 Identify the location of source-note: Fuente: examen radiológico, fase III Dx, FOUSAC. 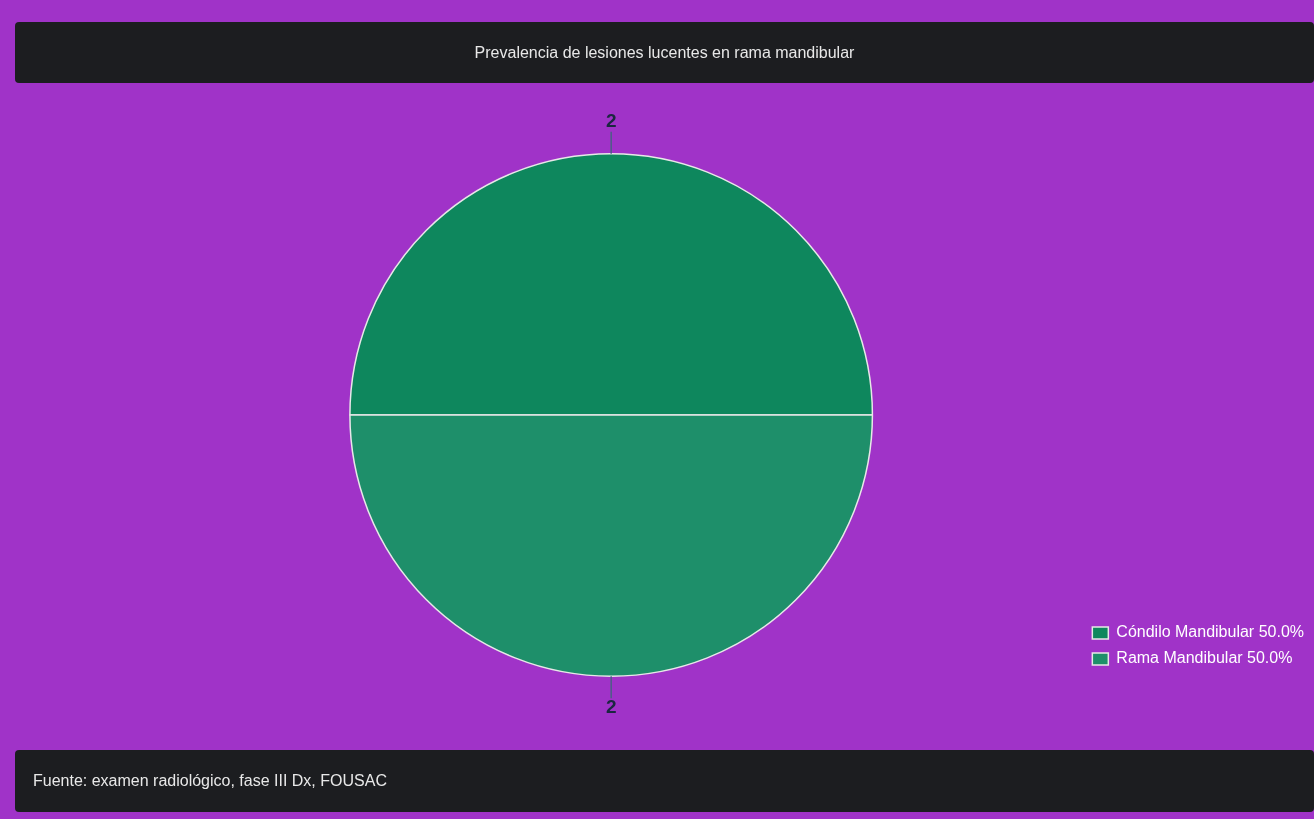
(664, 781).